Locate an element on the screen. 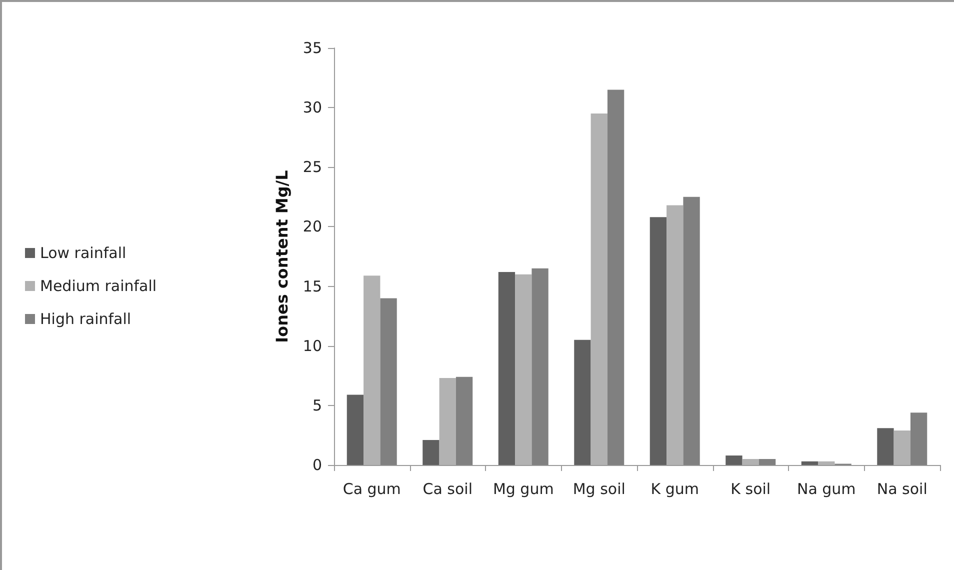 This screenshot has width=954, height=570. y-tick-label: 5 is located at coordinates (317, 405).